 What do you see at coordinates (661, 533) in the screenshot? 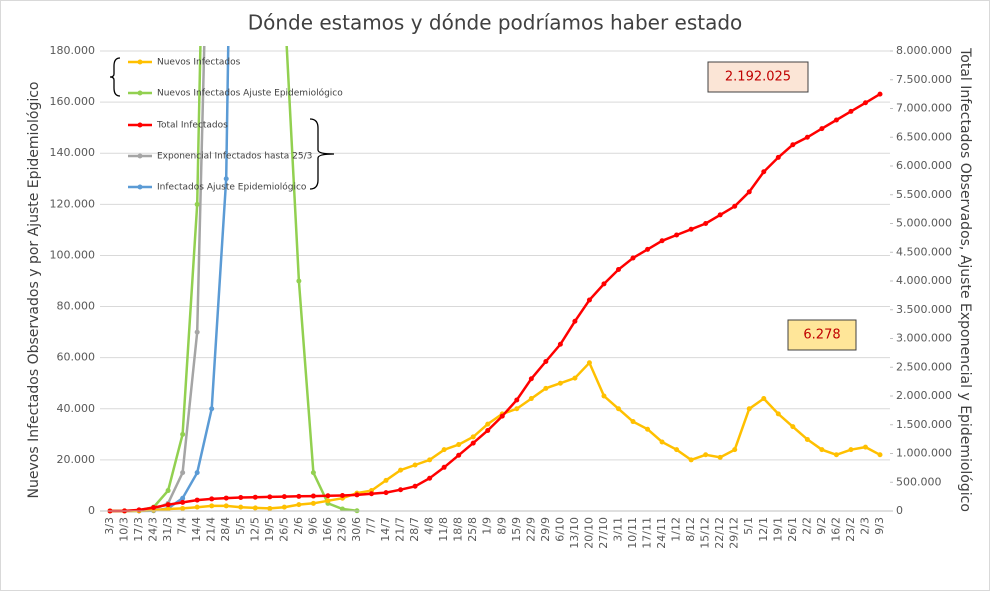
I see `x-tick-label: 24/11` at bounding box center [661, 533].